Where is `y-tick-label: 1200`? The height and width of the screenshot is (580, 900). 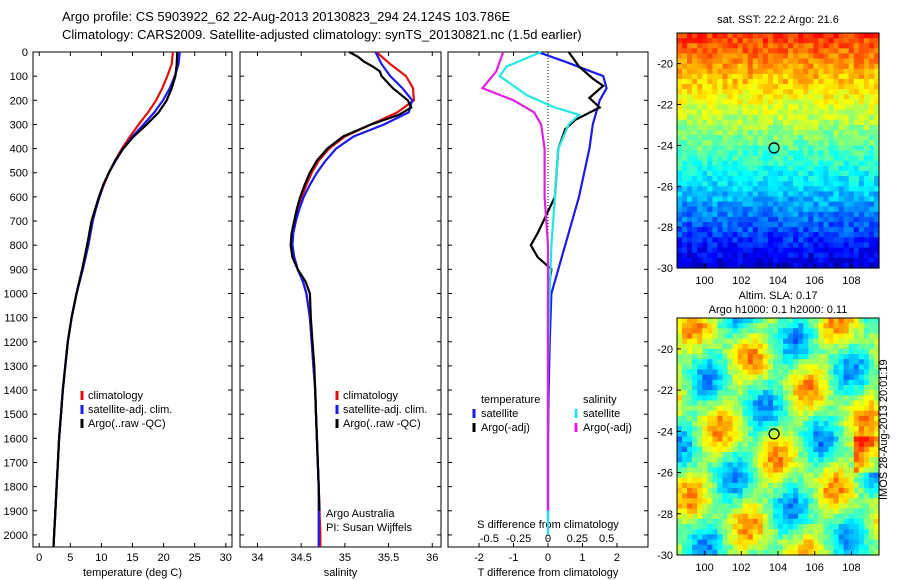 y-tick-label: 1200 is located at coordinates (16, 343).